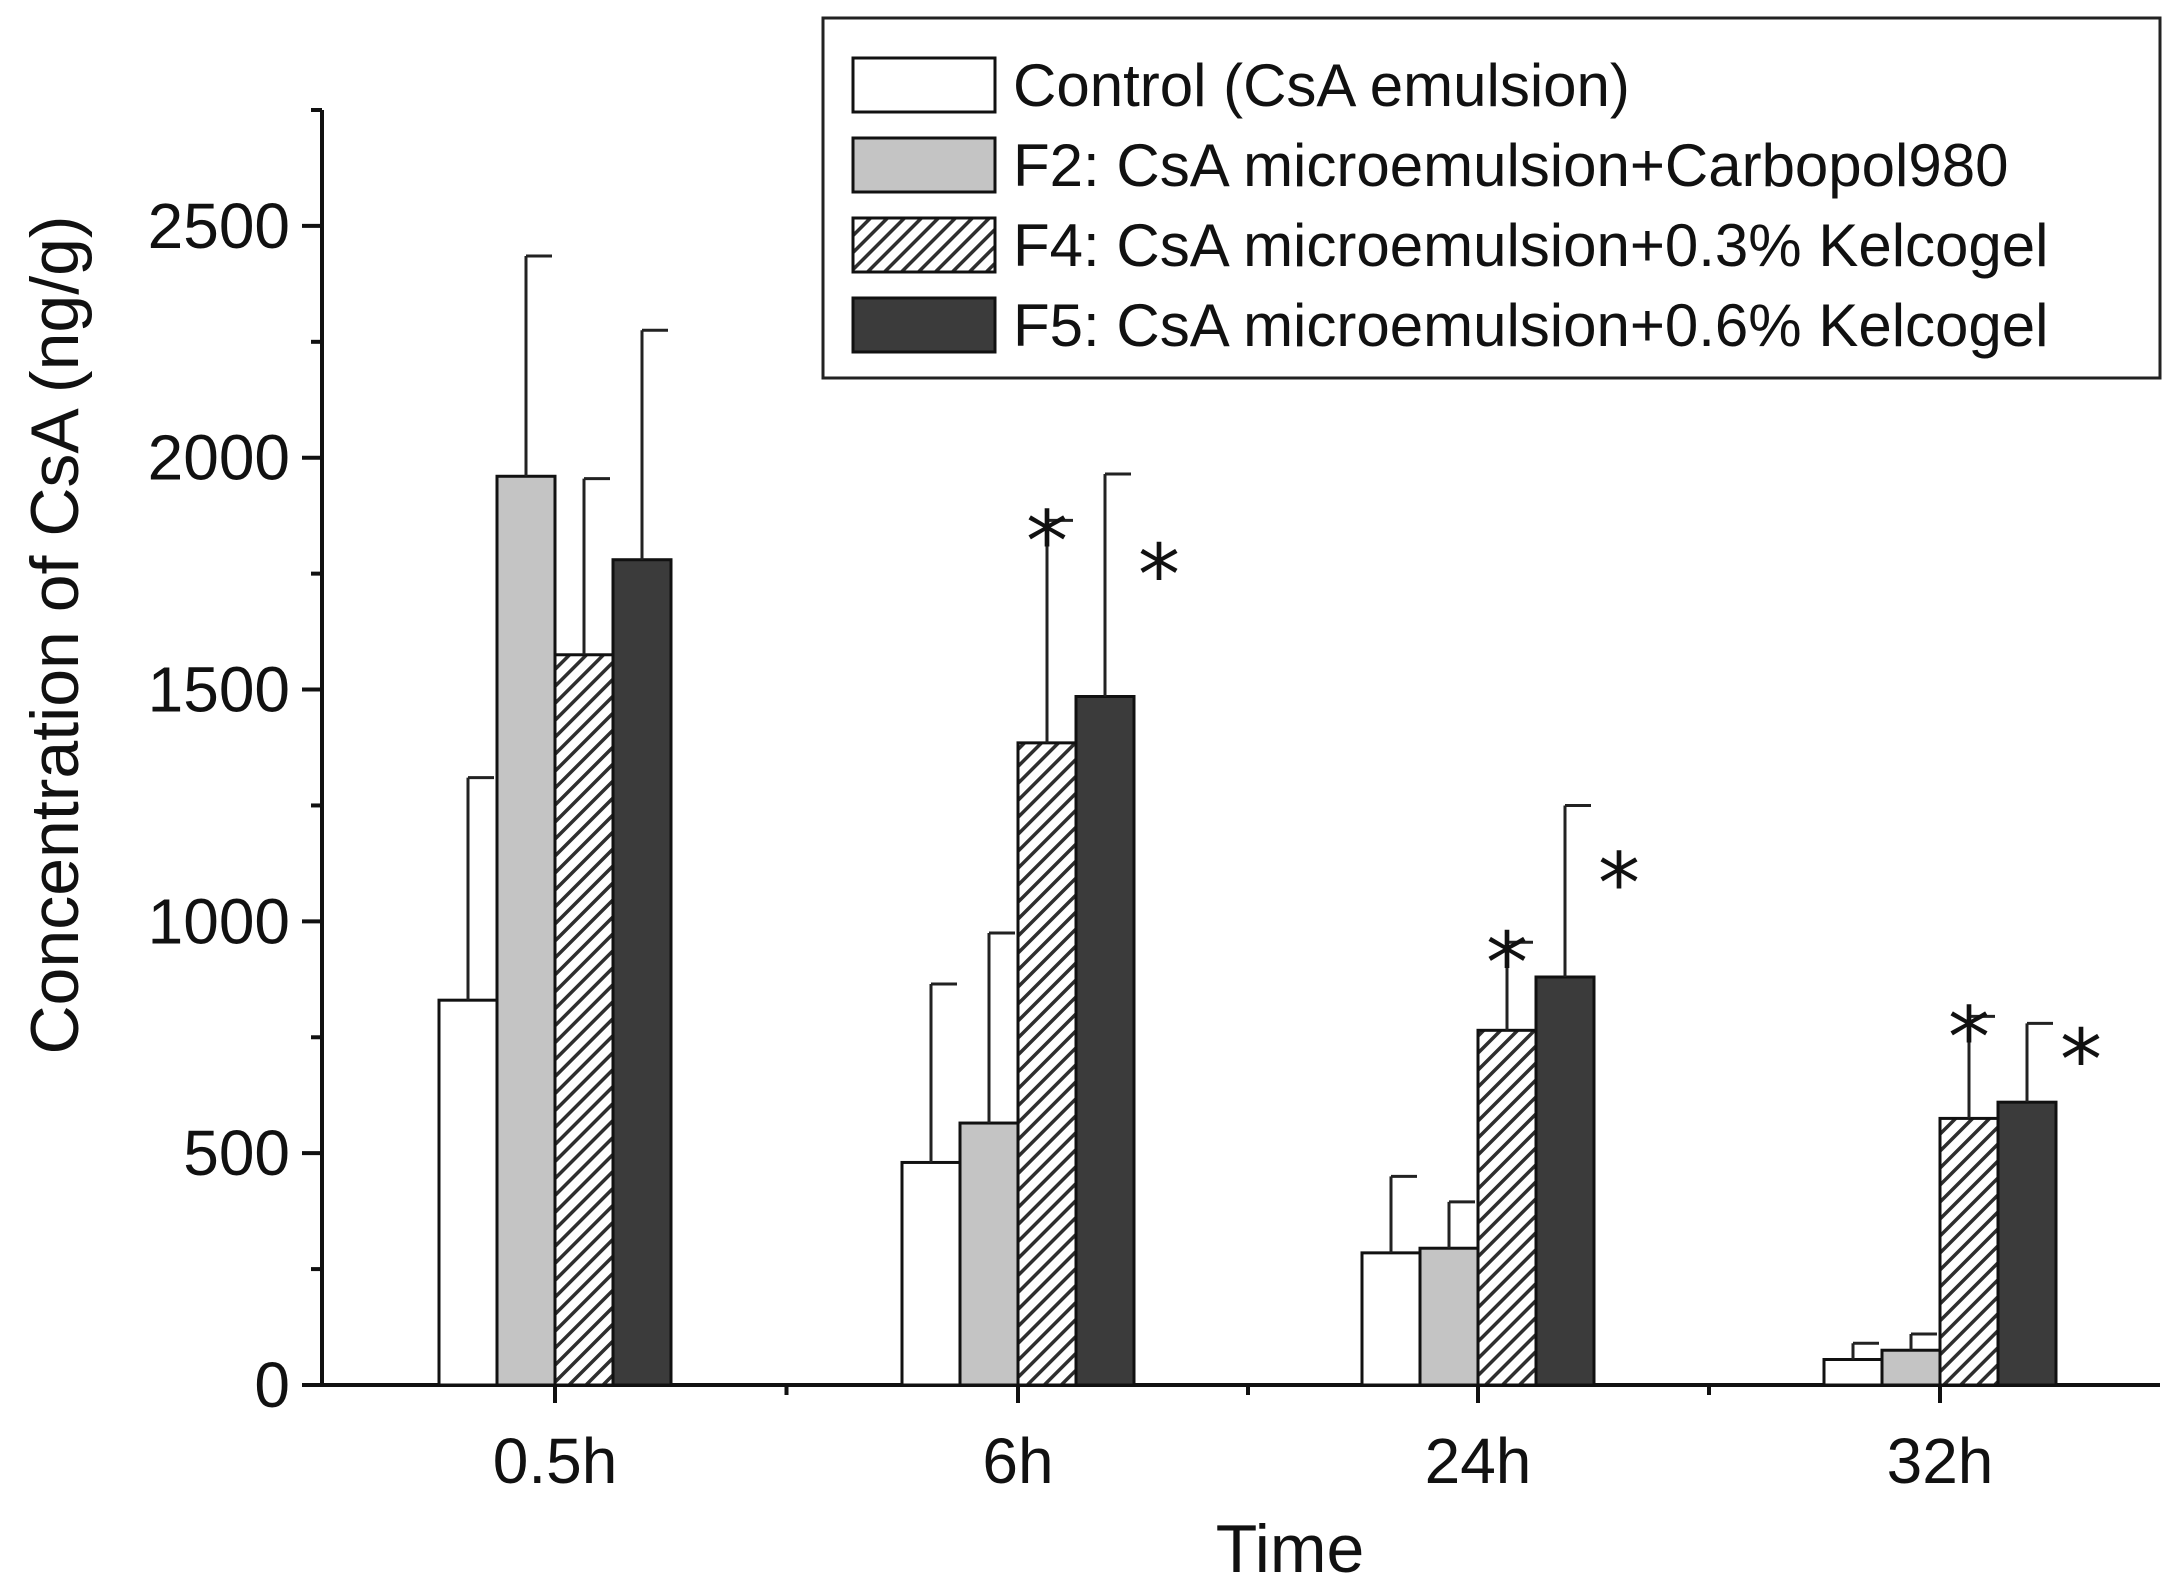 The width and height of the screenshot is (2170, 1591). Describe the element at coordinates (1290, 1549) in the screenshot. I see `x-axis-title: Time` at that location.